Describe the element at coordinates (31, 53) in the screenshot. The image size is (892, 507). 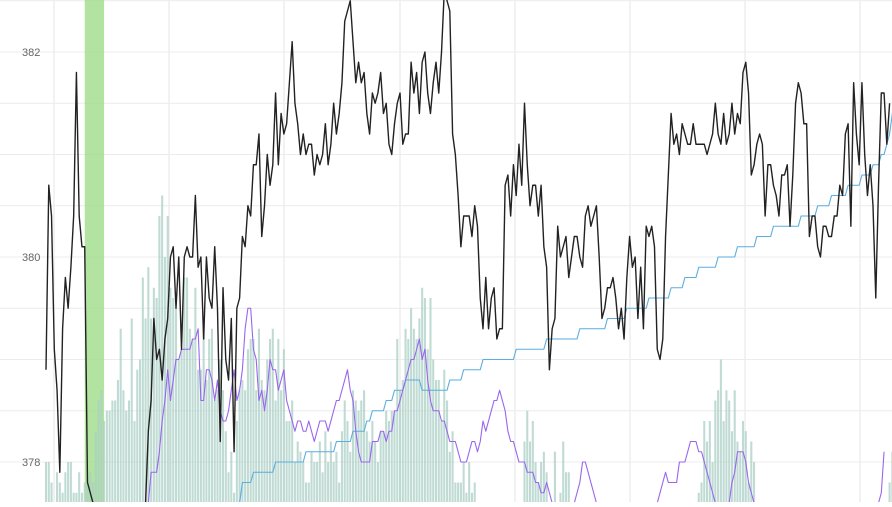
I see `y-tick-label: 382` at that location.